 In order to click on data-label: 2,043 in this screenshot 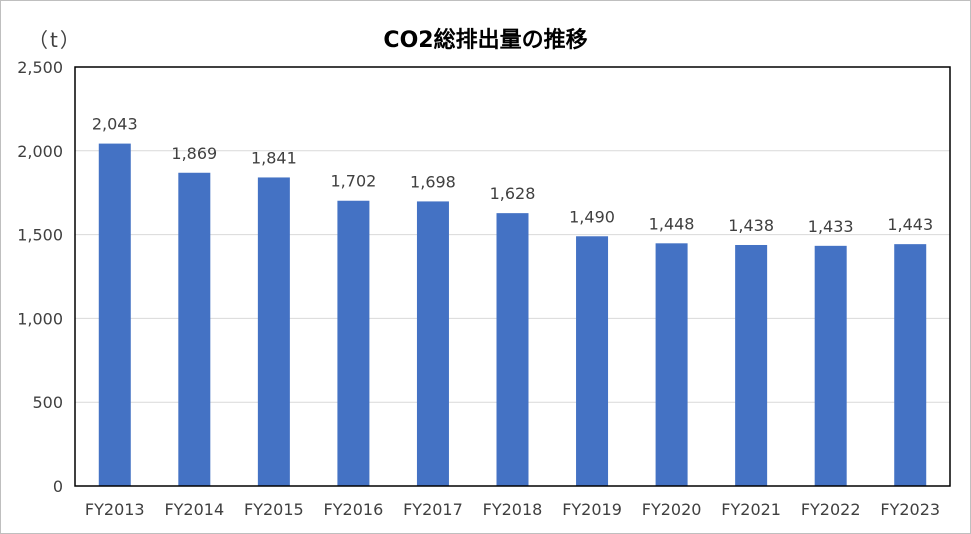, I will do `click(115, 124)`.